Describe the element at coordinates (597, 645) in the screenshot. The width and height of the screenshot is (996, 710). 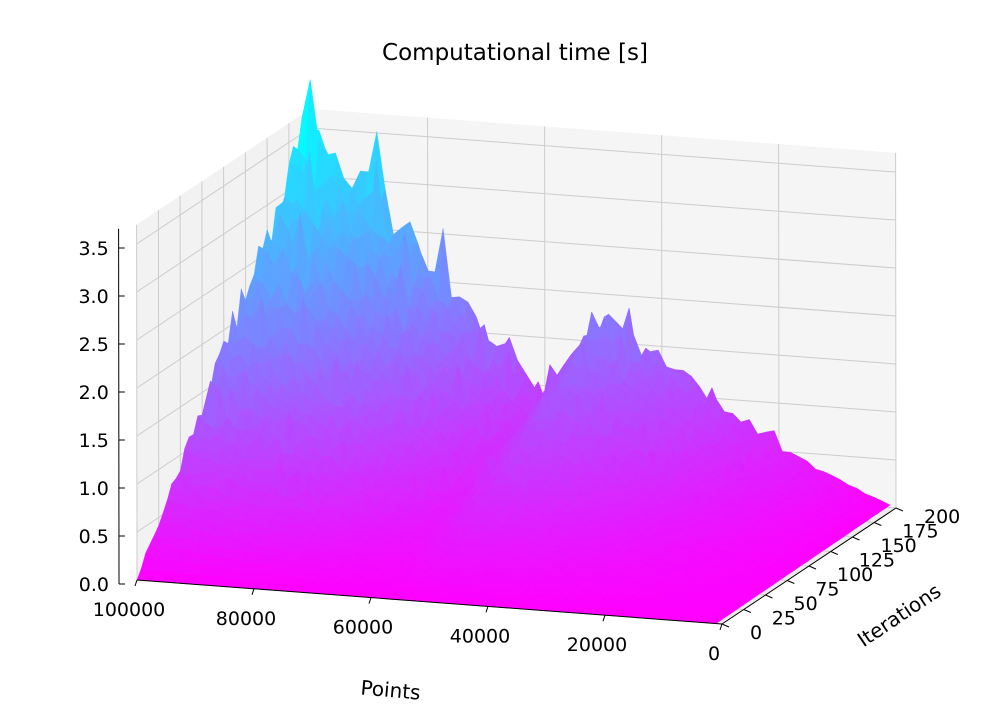
I see `x-tick-label: 20000` at that location.